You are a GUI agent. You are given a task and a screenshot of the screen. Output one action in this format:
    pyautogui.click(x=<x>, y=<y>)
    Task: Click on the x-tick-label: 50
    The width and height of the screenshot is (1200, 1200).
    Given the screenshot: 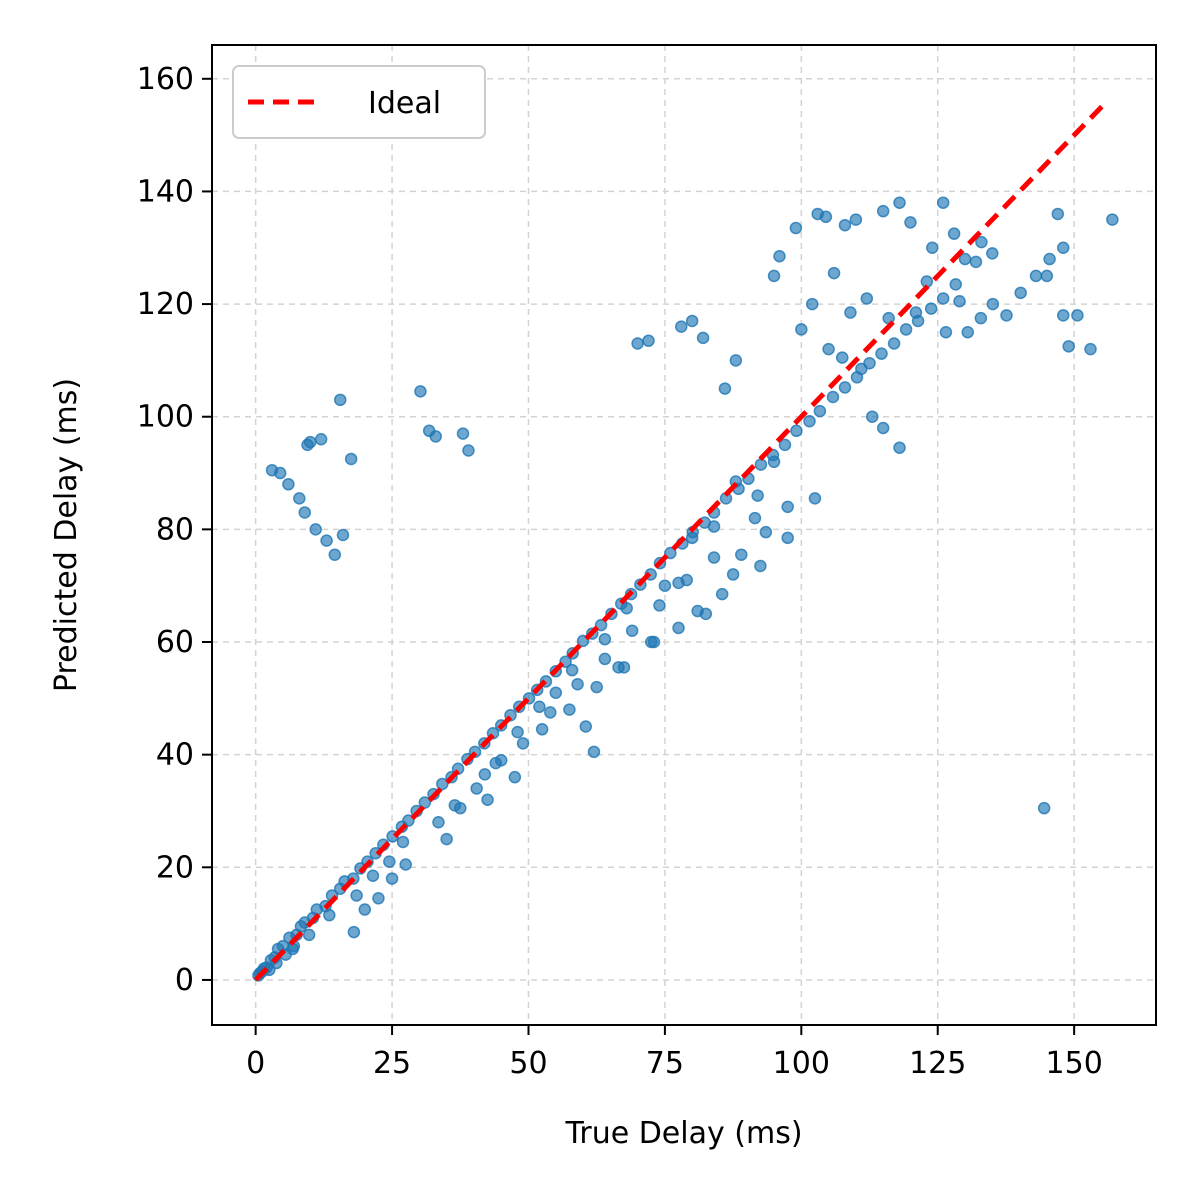 What is the action you would take?
    pyautogui.click(x=528, y=1063)
    